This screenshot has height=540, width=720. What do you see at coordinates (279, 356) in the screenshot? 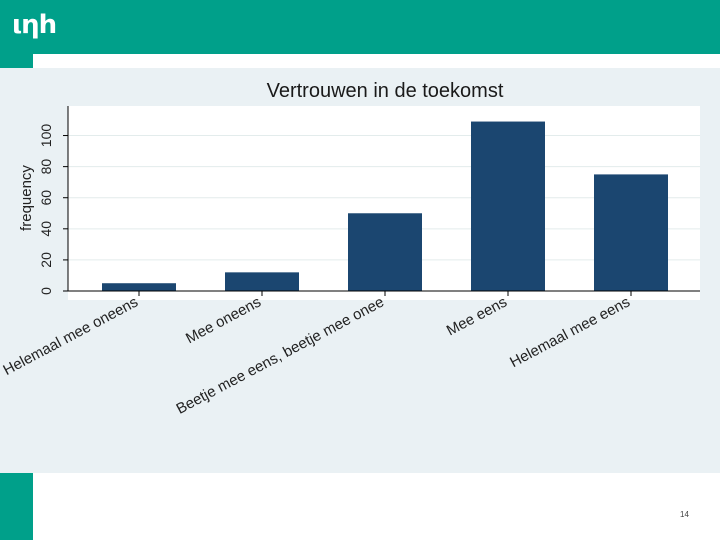
I see `x-tick-label: Beetje mee eens, beetje mee onee` at bounding box center [279, 356].